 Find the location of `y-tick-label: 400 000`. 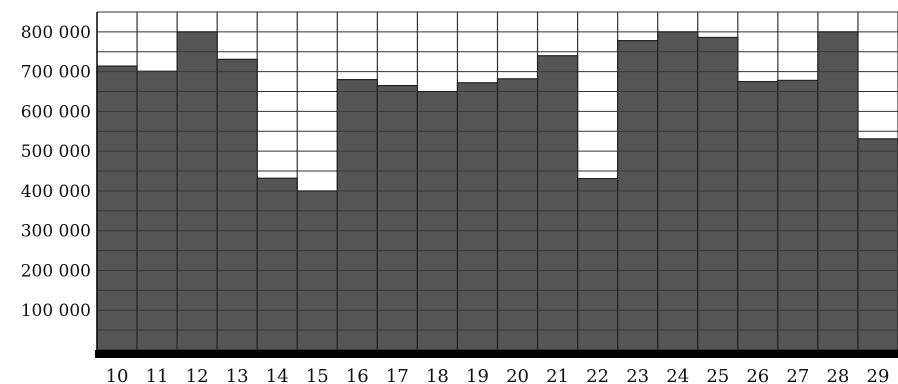

y-tick-label: 400 000 is located at coordinates (56, 192).